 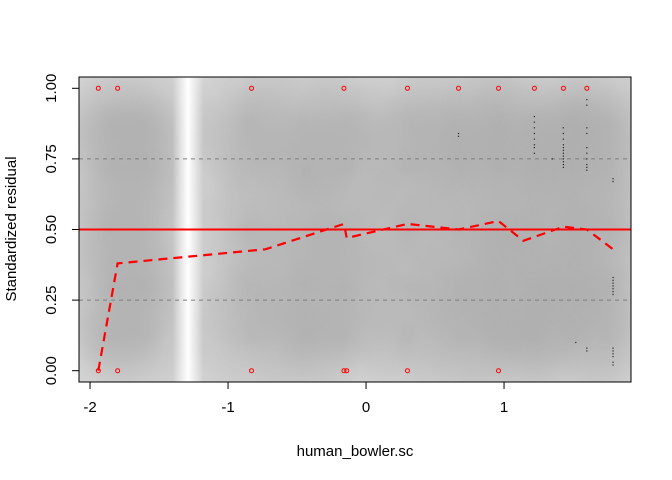 What do you see at coordinates (504, 407) in the screenshot?
I see `x-tick-label: 1` at bounding box center [504, 407].